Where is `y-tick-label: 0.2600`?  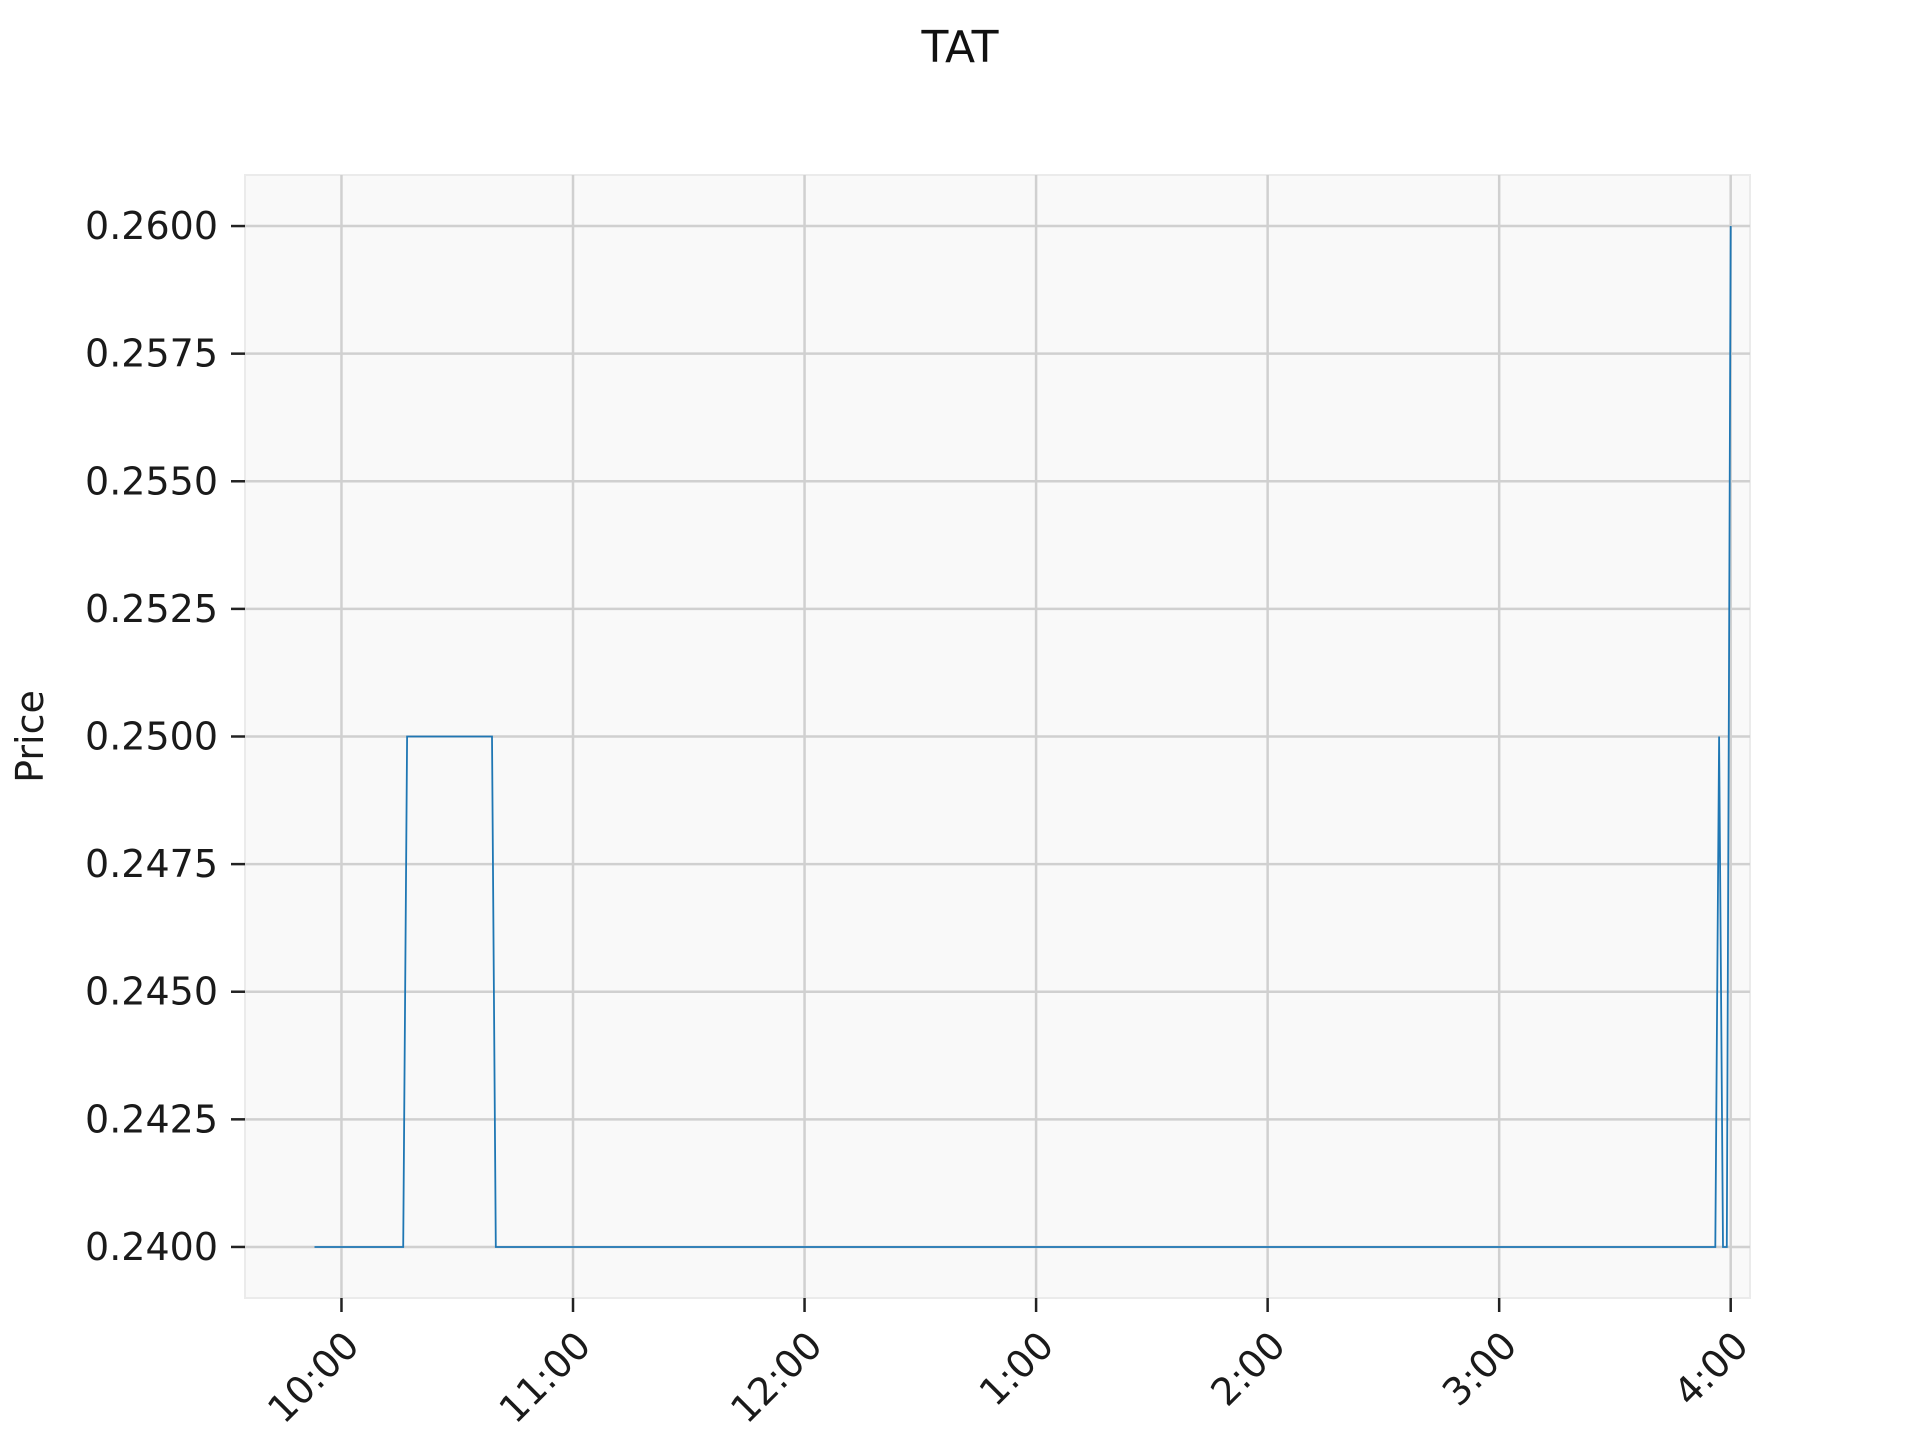
y-tick-label: 0.2600 is located at coordinates (151, 226).